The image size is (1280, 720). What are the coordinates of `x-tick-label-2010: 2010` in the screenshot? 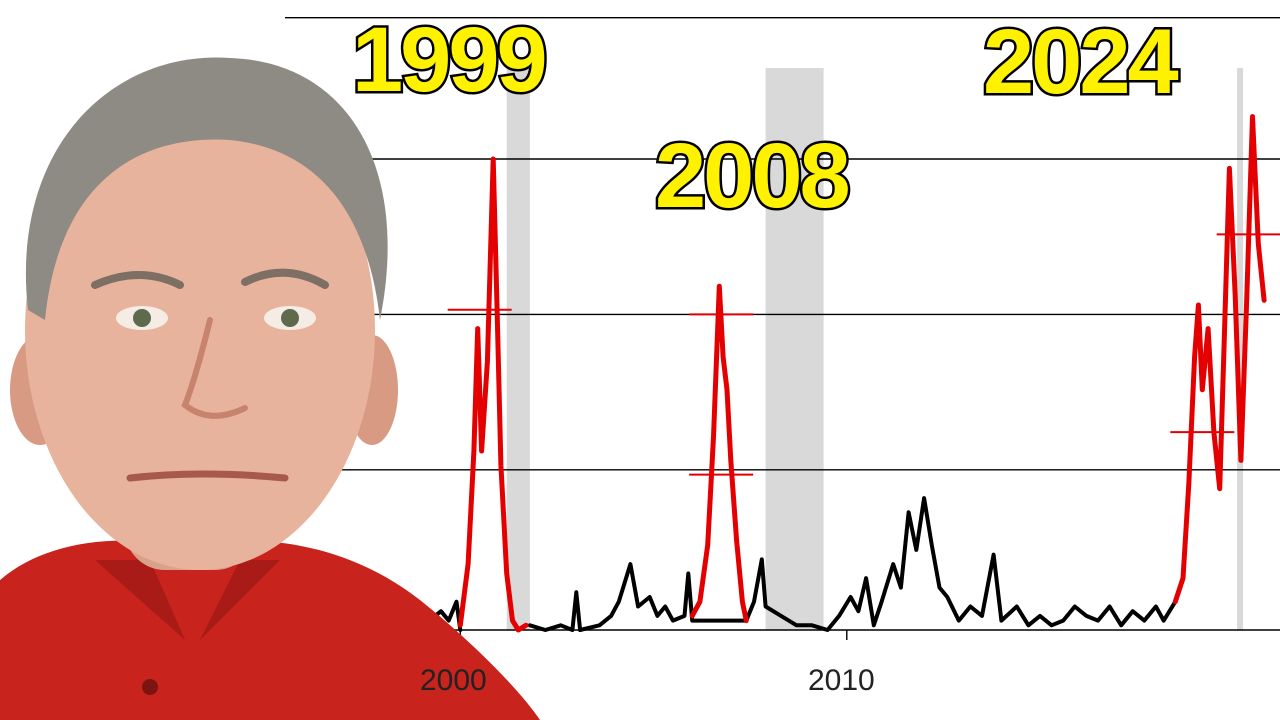 It's located at (841, 680).